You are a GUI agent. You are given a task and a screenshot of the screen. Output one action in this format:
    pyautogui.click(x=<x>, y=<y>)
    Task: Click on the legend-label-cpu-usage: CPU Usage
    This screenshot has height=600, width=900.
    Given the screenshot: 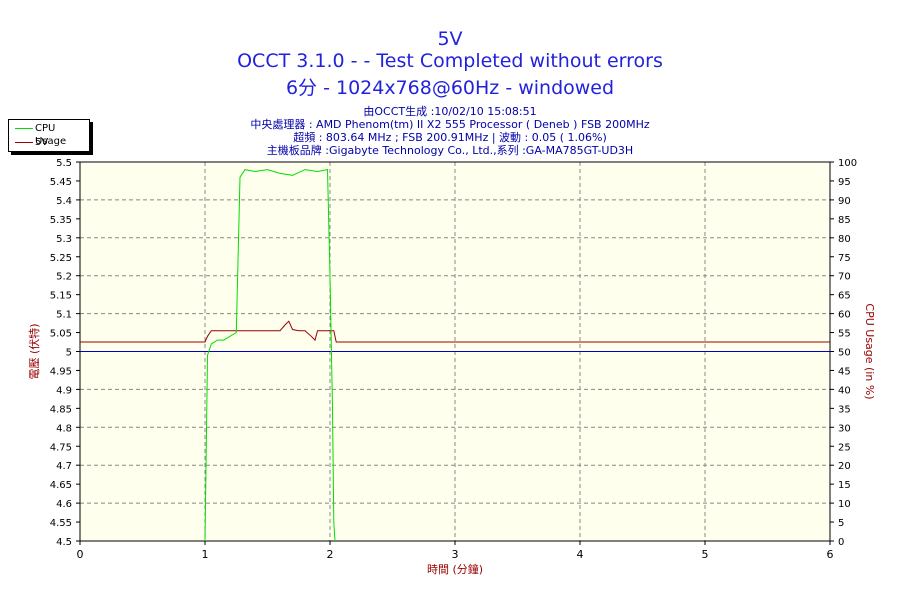 What is the action you would take?
    pyautogui.click(x=51, y=135)
    